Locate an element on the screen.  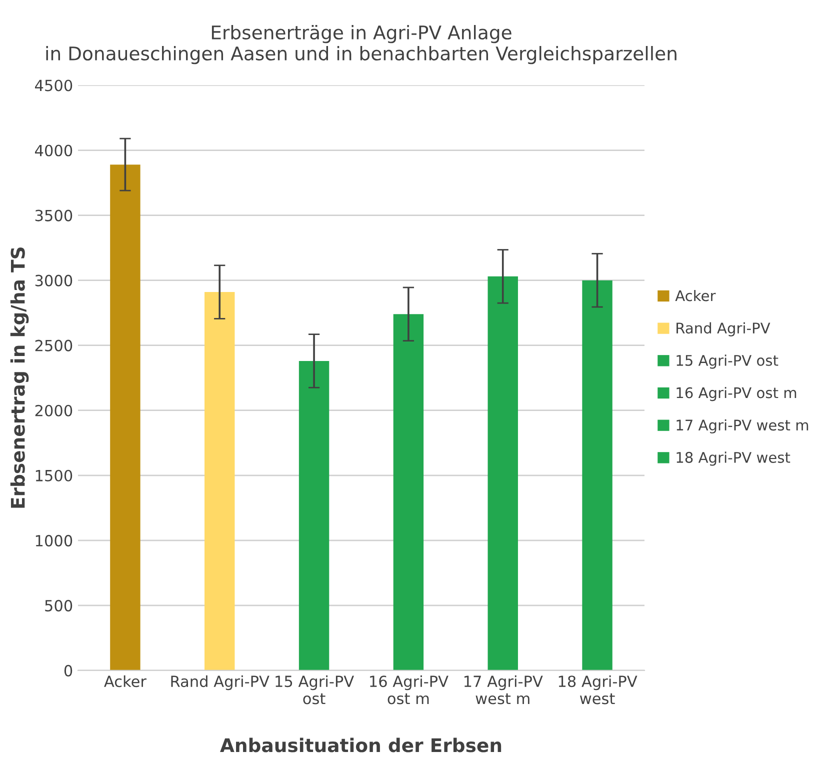
x-tick-label: 16 Agri-PV ost m is located at coordinates (409, 689).